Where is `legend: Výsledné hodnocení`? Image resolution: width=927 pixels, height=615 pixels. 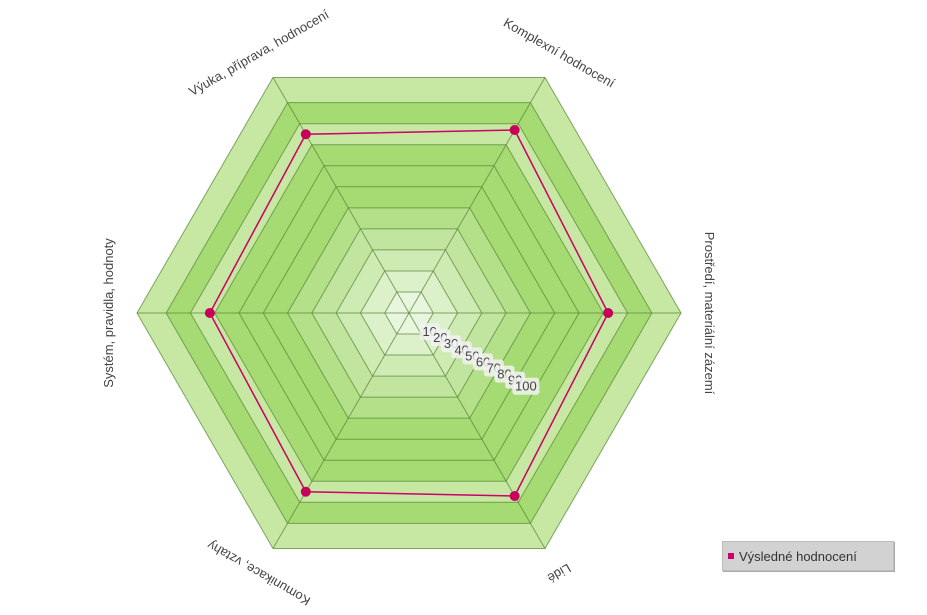 legend: Výsledné hodnocení is located at coordinates (808, 556).